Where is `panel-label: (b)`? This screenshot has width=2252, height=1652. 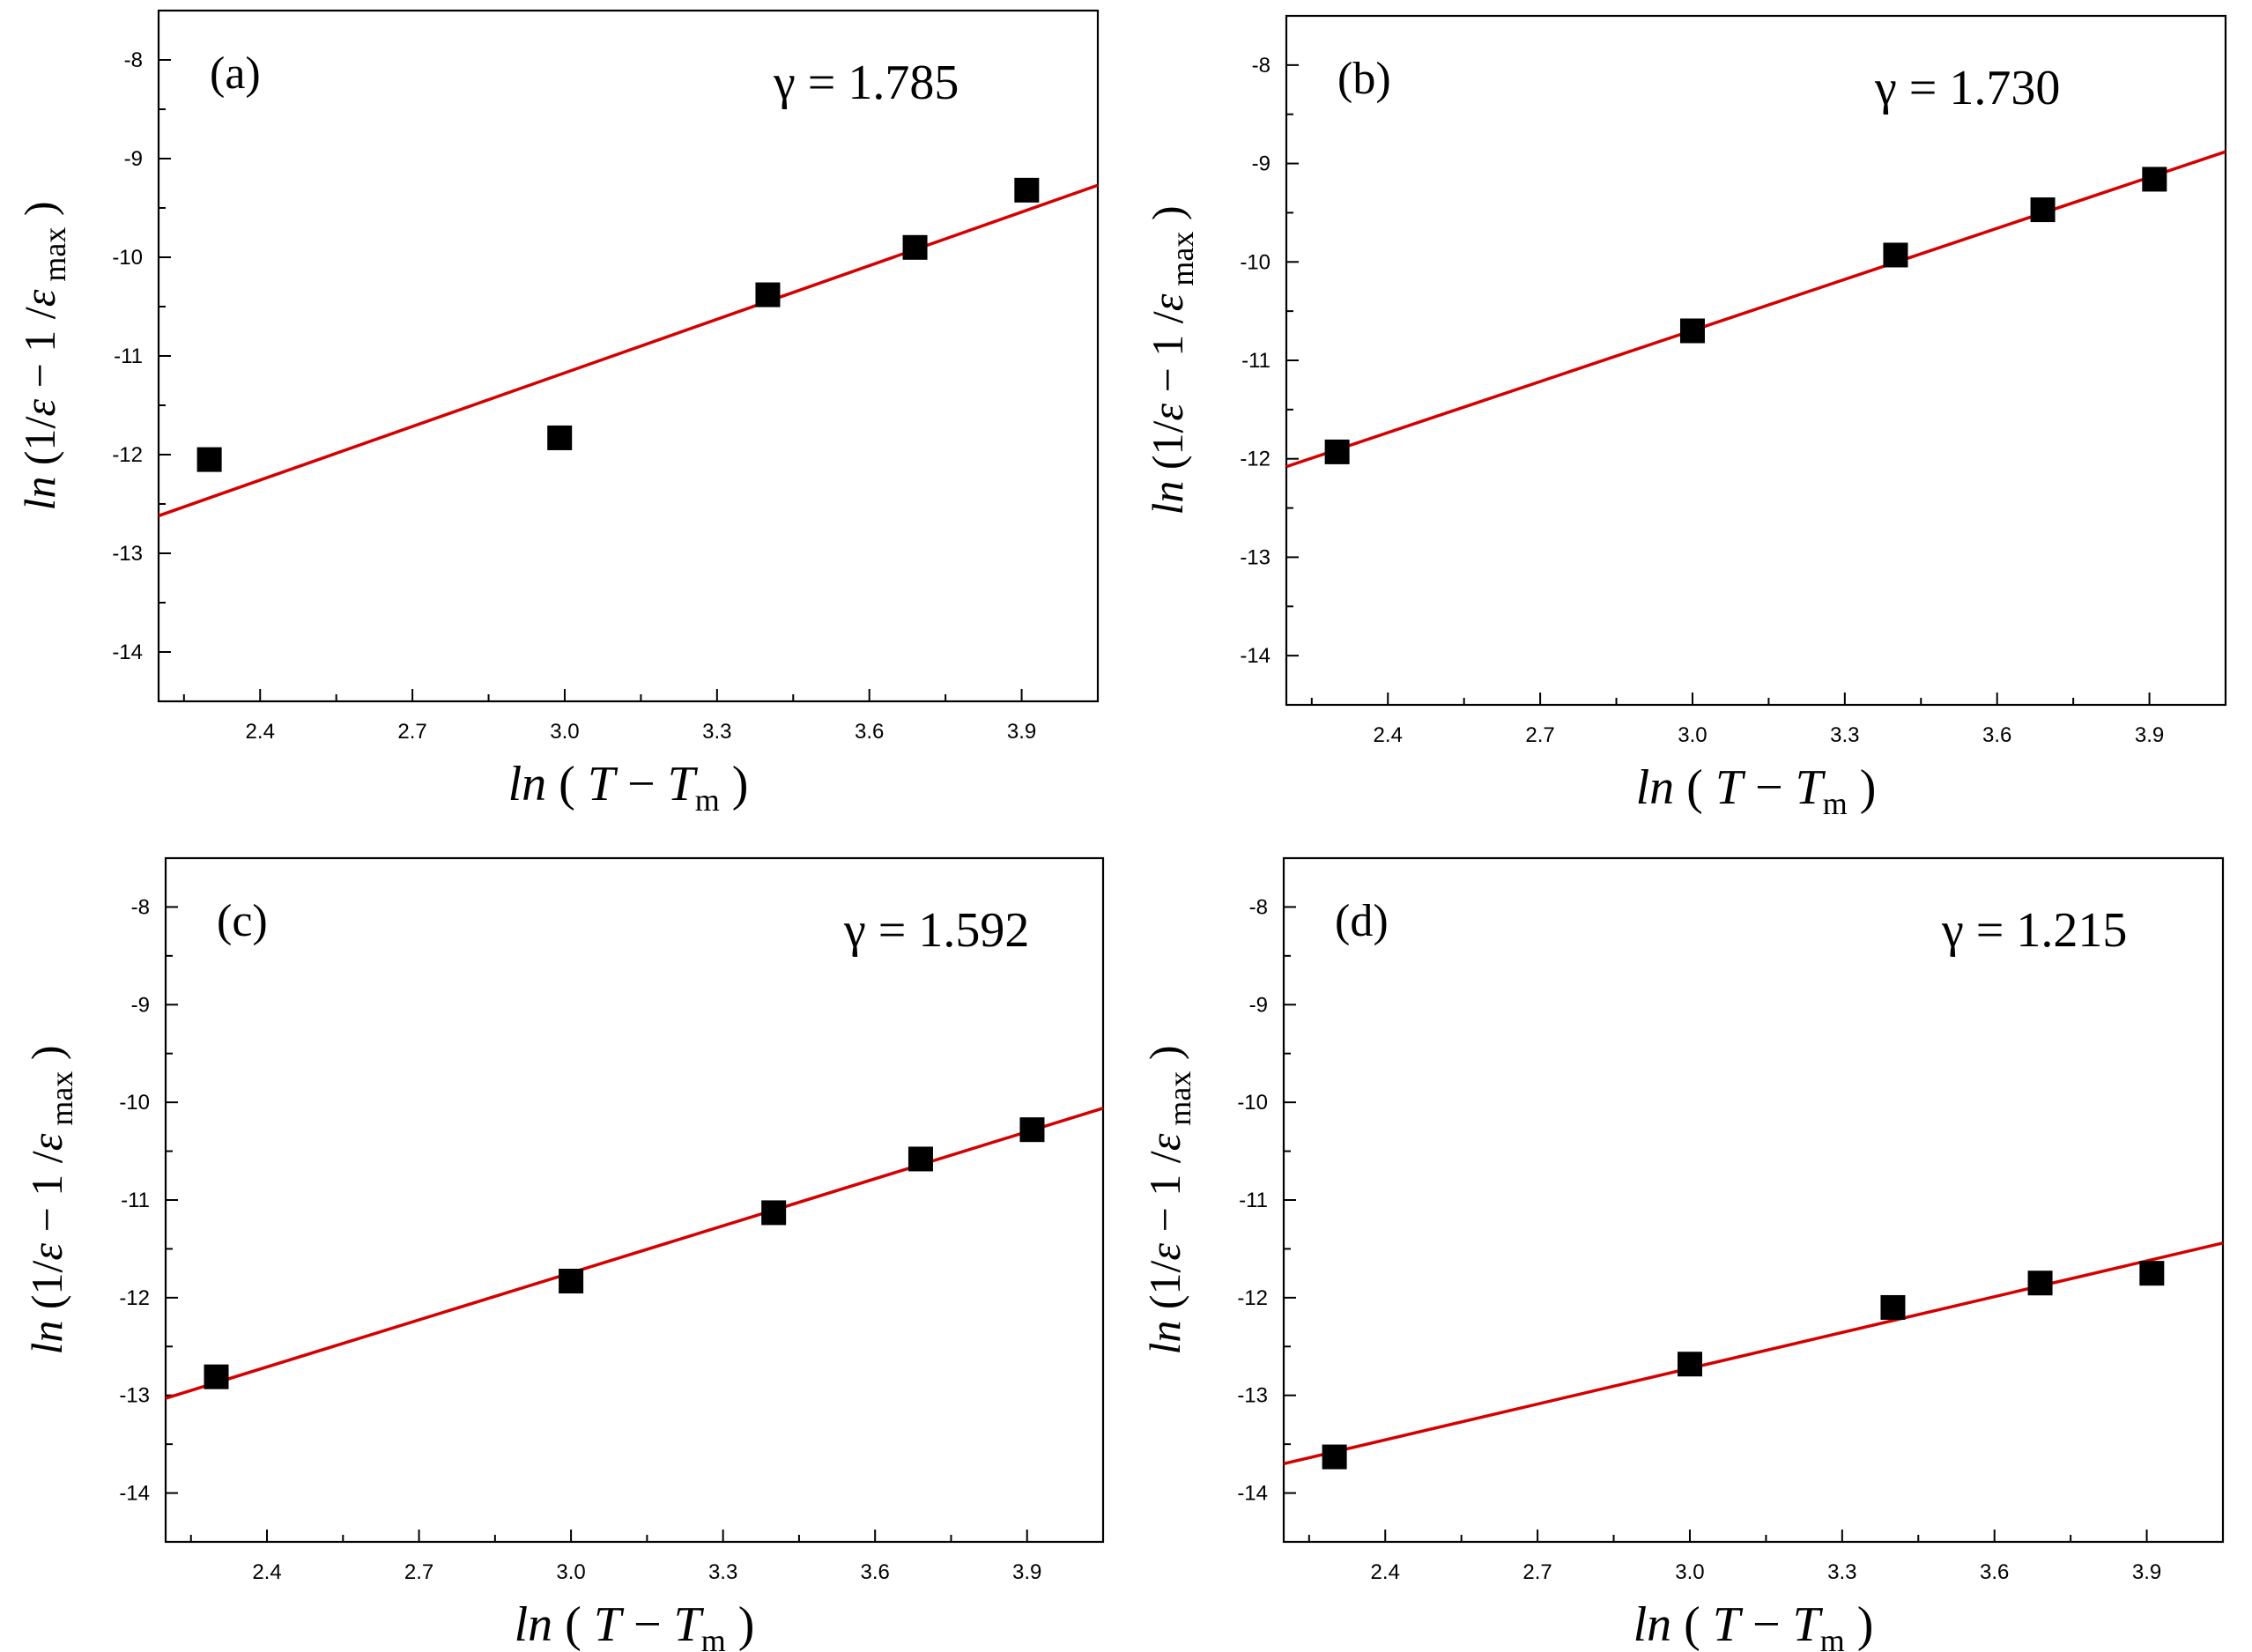 panel-label: (b) is located at coordinates (1364, 79).